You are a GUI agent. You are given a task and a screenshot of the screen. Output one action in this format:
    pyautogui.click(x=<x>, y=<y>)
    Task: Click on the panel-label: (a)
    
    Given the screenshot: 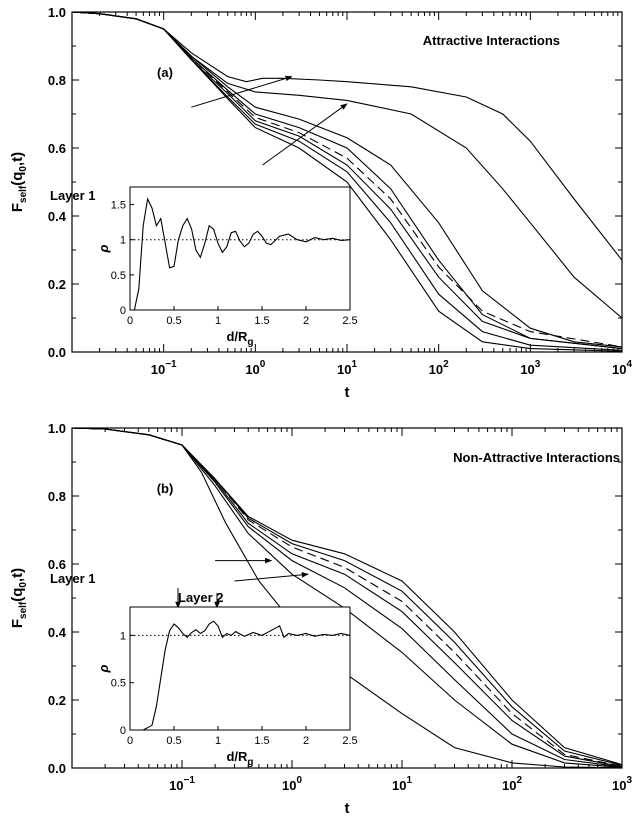 What is the action you would take?
    pyautogui.click(x=165, y=72)
    